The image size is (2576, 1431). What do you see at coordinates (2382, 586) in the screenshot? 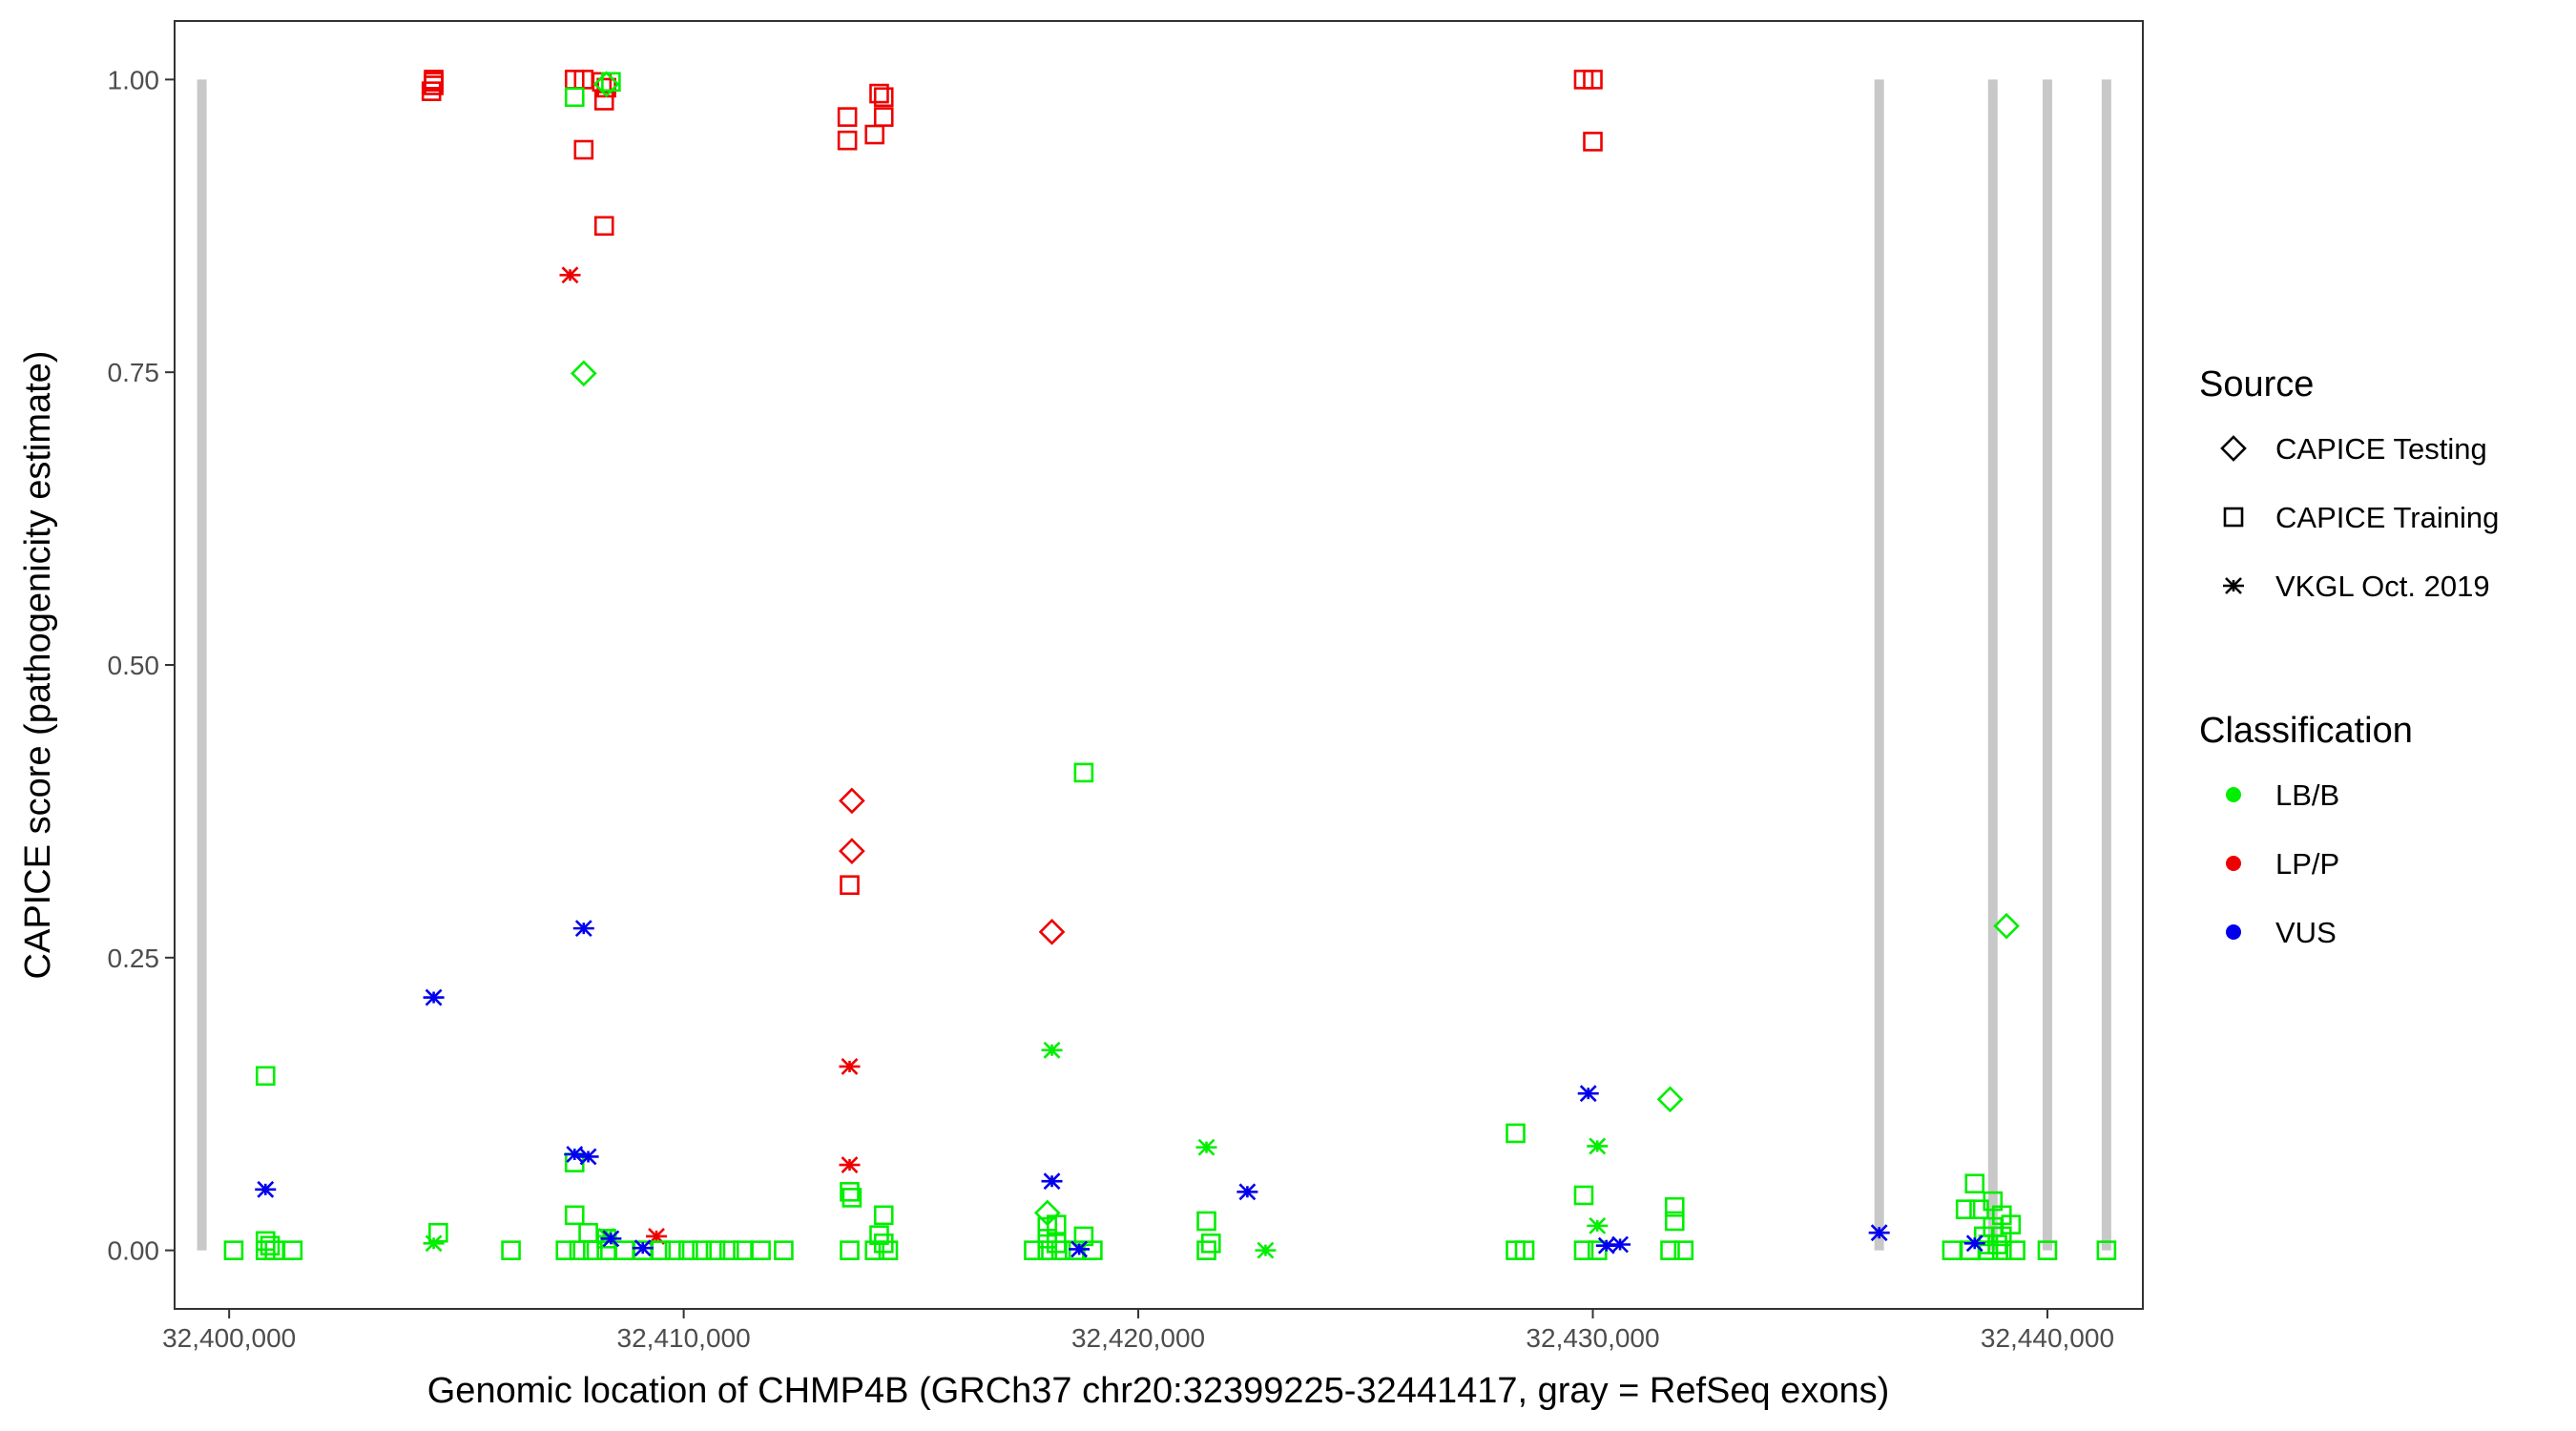
I see `legend-label-vkgl: VKGL Oct. 2019` at bounding box center [2382, 586].